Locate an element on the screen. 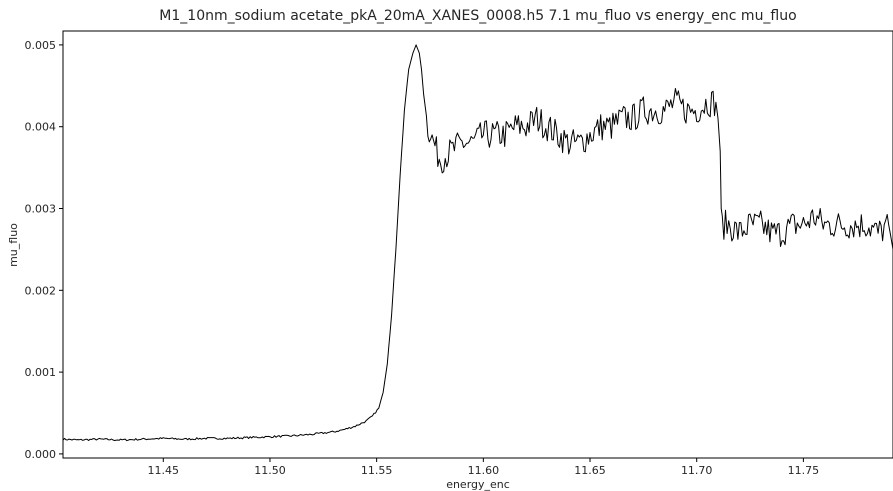  x-tick-label: 11.60 is located at coordinates (484, 470).